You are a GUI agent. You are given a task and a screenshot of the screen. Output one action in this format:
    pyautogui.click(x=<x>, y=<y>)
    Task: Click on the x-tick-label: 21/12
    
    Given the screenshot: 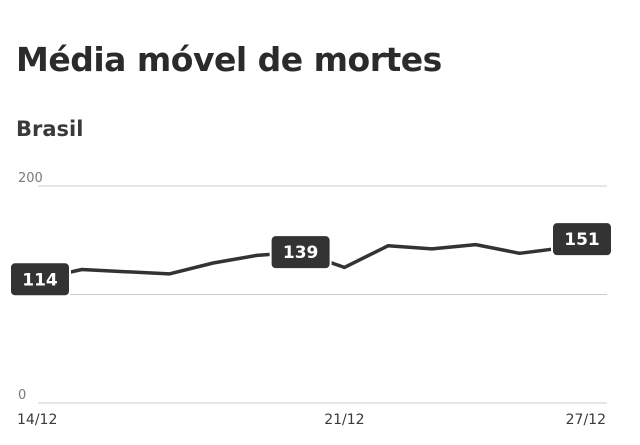 What is the action you would take?
    pyautogui.click(x=344, y=420)
    